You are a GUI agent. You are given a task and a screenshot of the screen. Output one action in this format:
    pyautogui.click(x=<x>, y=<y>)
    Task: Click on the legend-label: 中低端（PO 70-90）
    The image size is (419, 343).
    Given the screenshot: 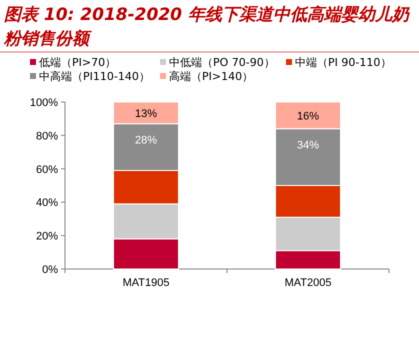 What is the action you would take?
    pyautogui.click(x=222, y=62)
    